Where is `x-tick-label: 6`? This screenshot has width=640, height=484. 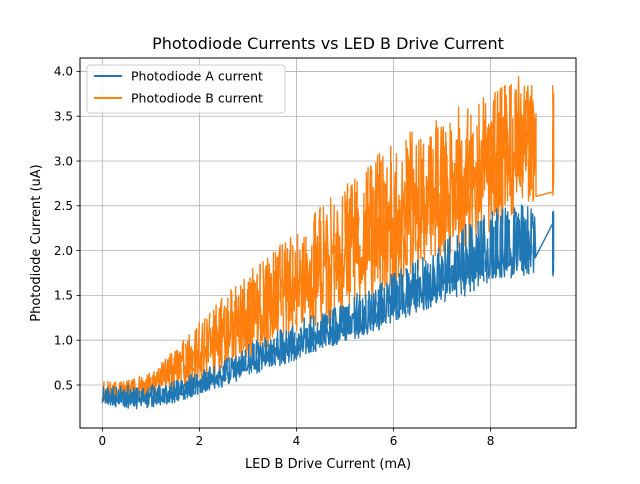
x-tick-label: 6 is located at coordinates (394, 441).